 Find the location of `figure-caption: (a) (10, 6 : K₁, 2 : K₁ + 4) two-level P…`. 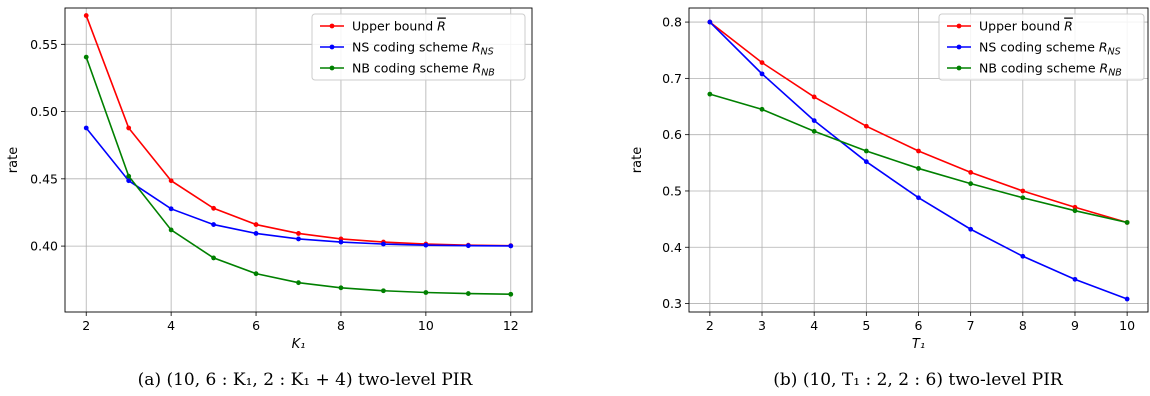

figure-caption: (a) (10, 6 : K₁, 2 : K₁ + 4) two-level P… is located at coordinates (306, 380).